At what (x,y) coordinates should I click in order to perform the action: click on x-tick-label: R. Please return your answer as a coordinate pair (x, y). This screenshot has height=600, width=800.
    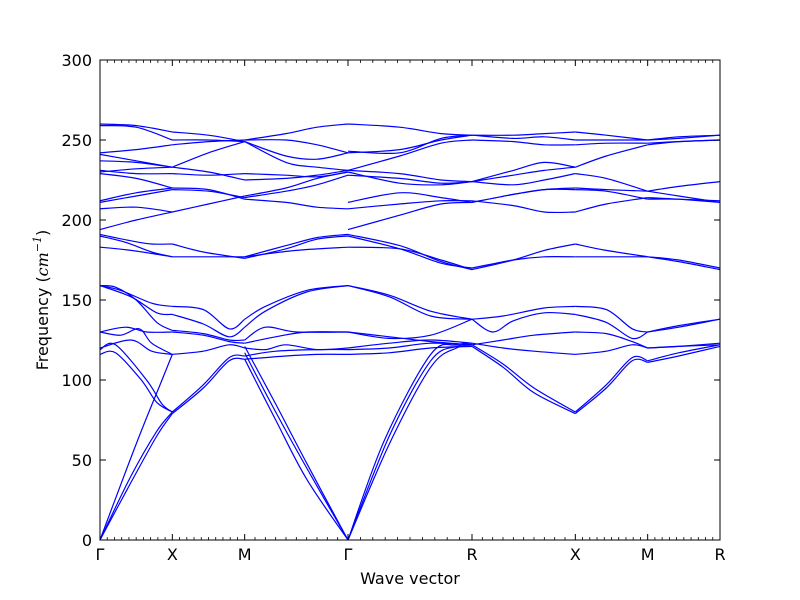
    Looking at the image, I should click on (471, 554).